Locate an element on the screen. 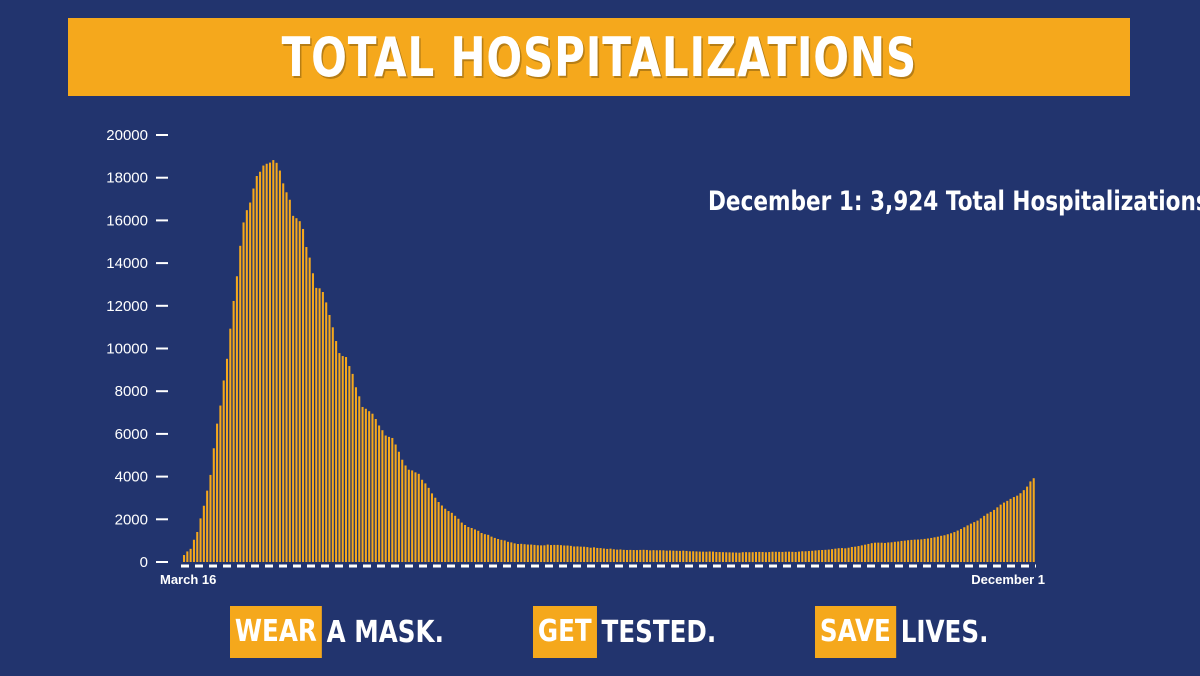 The height and width of the screenshot is (676, 1200). slogan-wear-mask: WEAR A MASK. is located at coordinates (360, 632).